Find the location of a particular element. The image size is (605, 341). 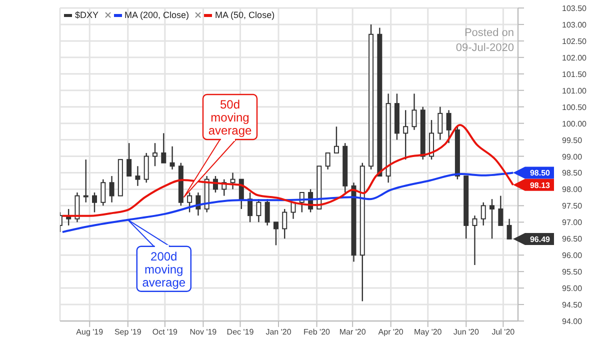

annotation: 96.49 is located at coordinates (540, 239).